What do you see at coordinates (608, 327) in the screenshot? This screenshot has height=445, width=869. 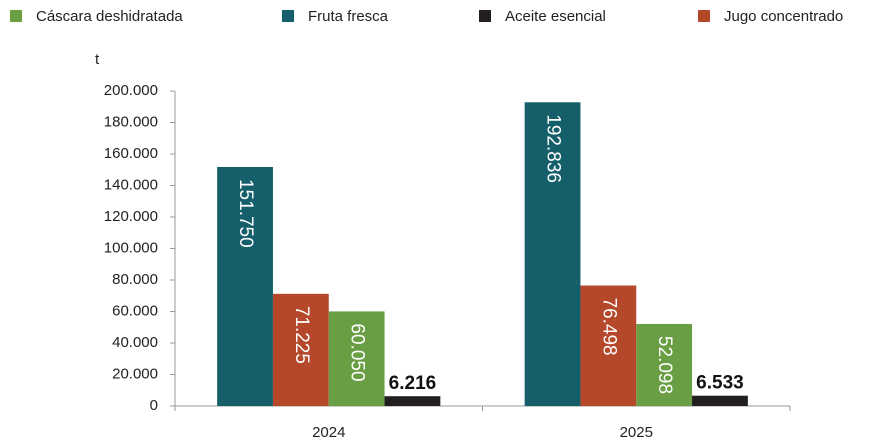 I see `value-label: 76.498` at bounding box center [608, 327].